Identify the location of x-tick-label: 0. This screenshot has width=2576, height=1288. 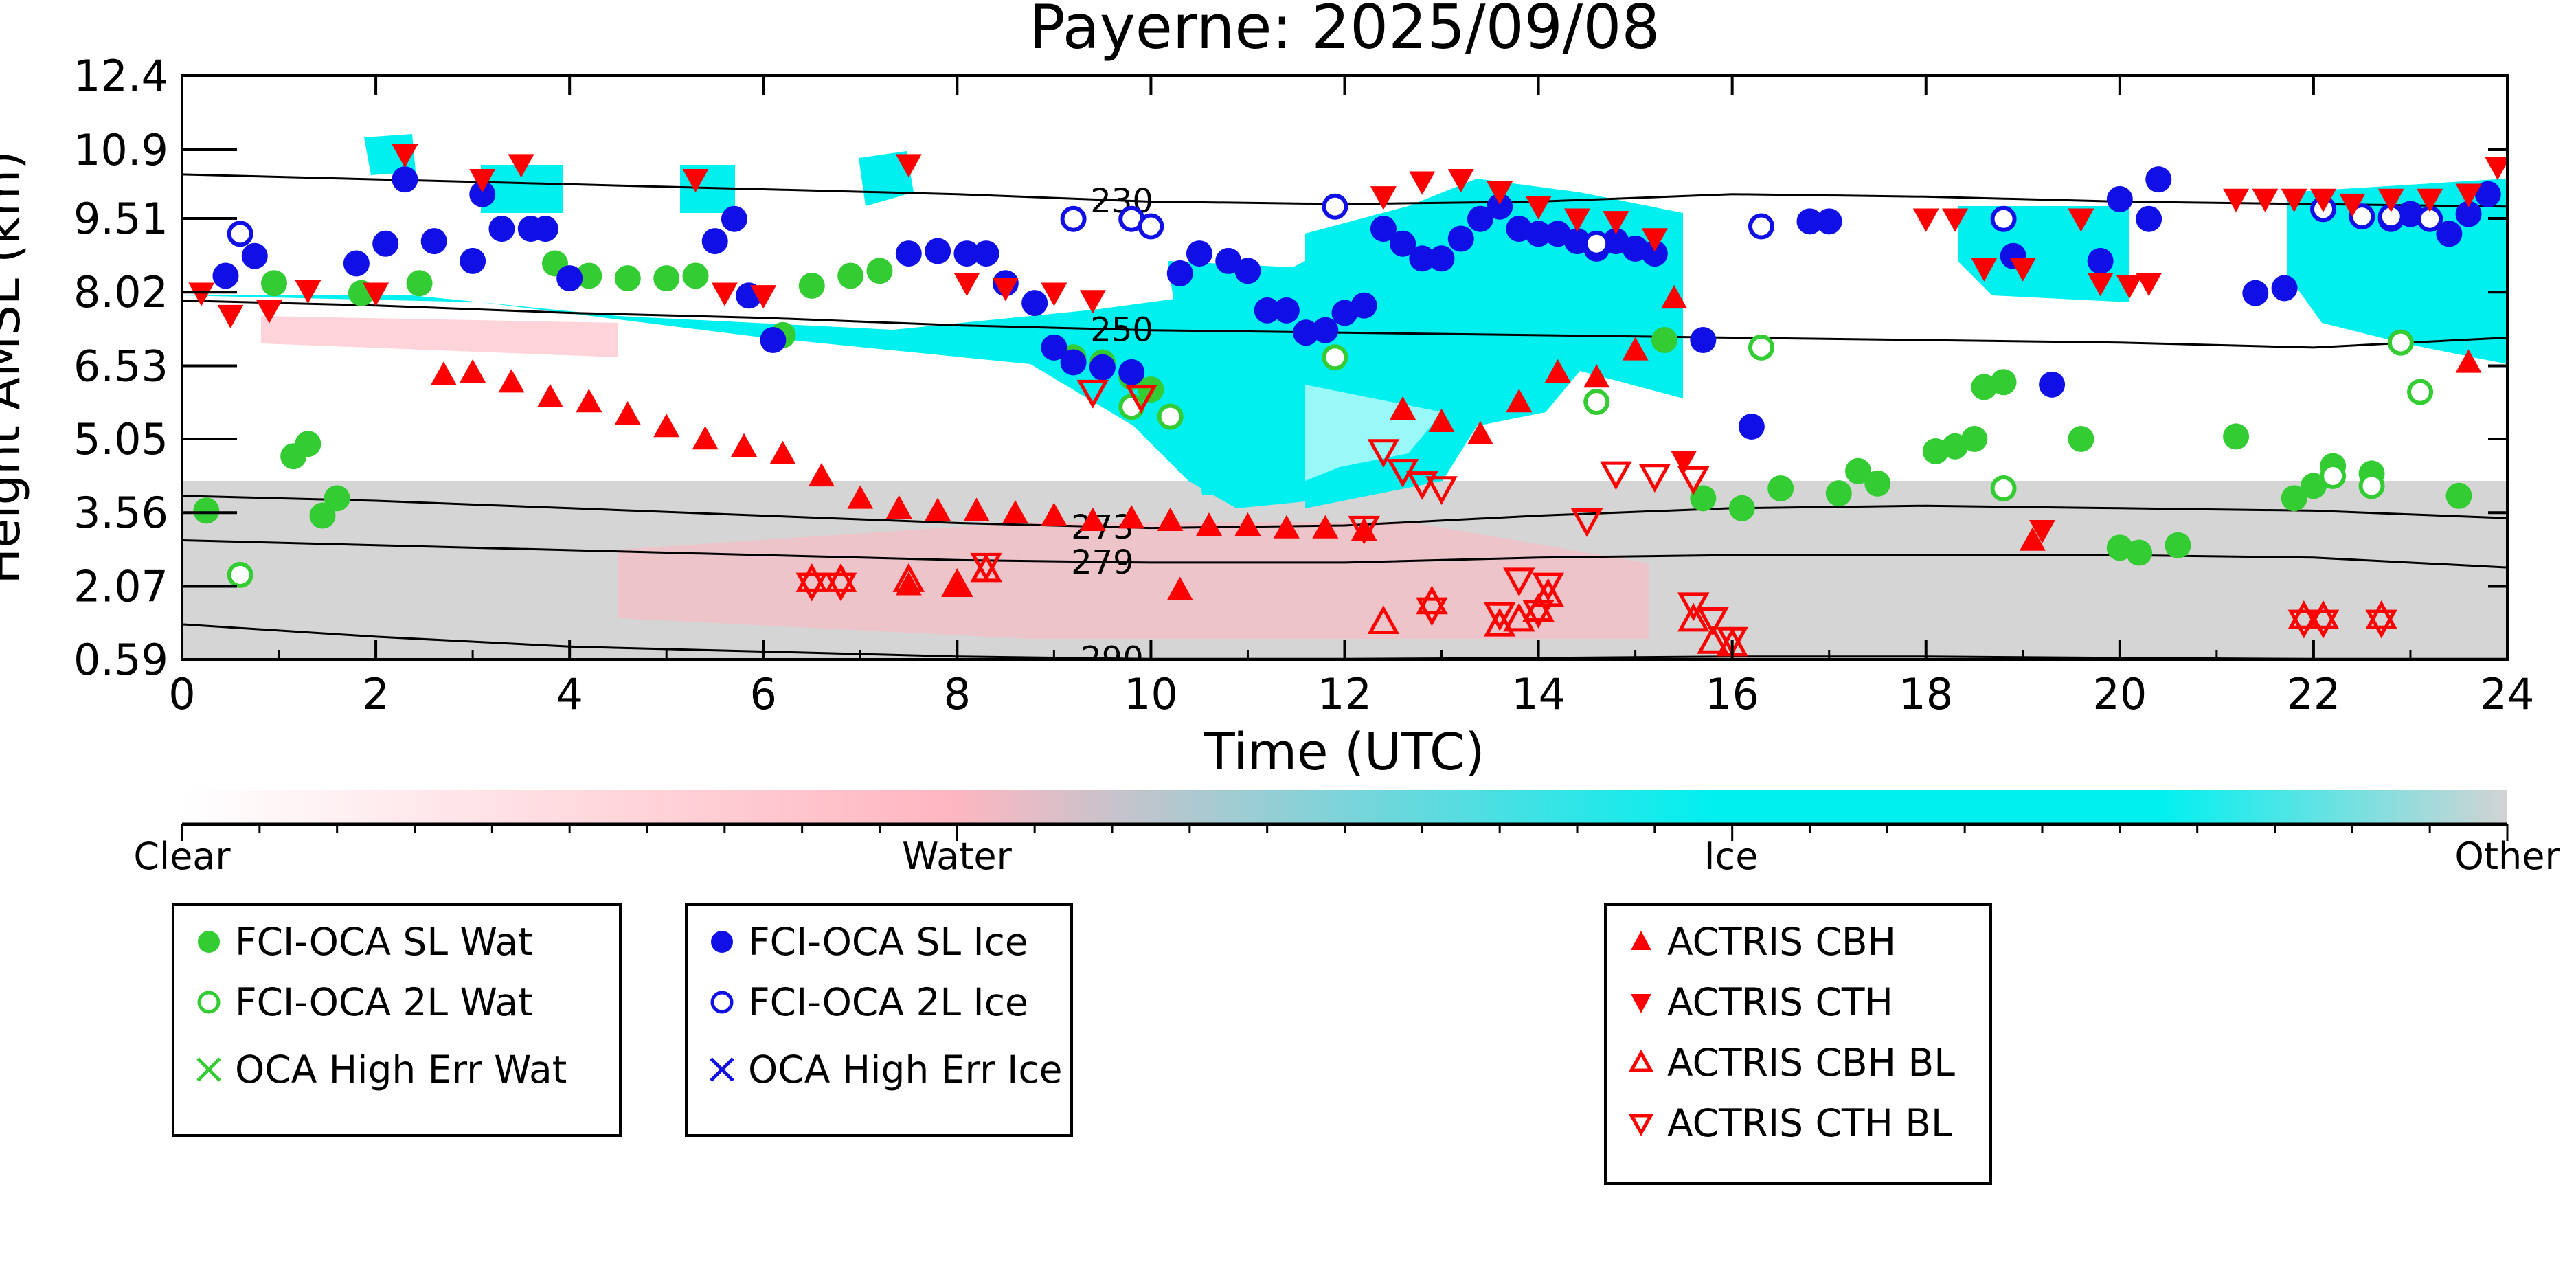
(181, 694).